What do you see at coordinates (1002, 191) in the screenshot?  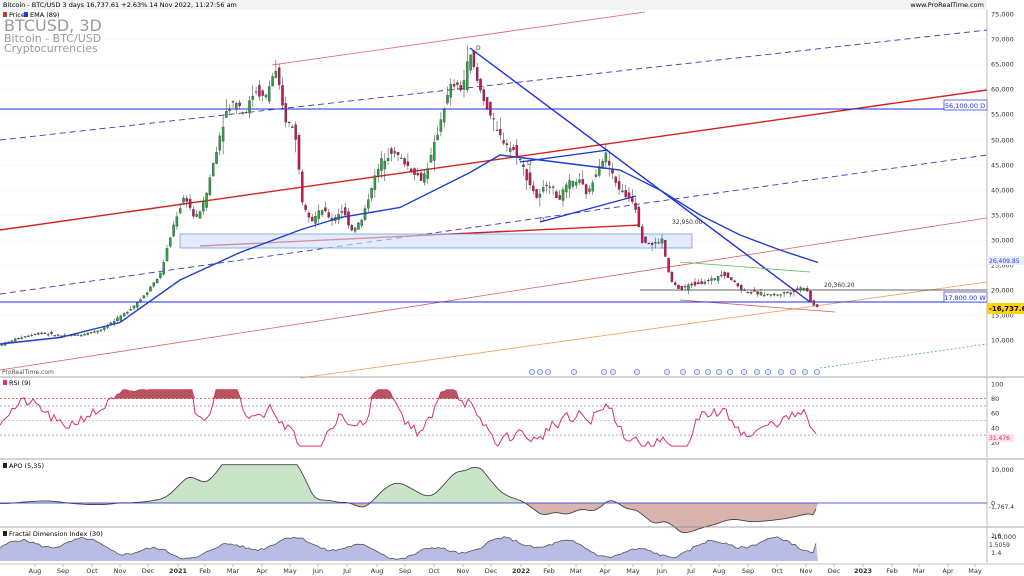 I see `price-tick-label: 40,000` at bounding box center [1002, 191].